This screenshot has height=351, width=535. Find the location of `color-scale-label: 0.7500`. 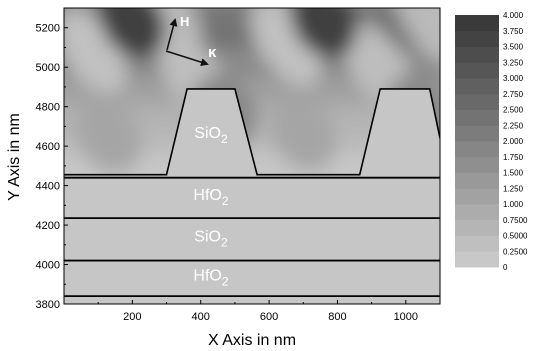

color-scale-label: 0.7500 is located at coordinates (515, 220).